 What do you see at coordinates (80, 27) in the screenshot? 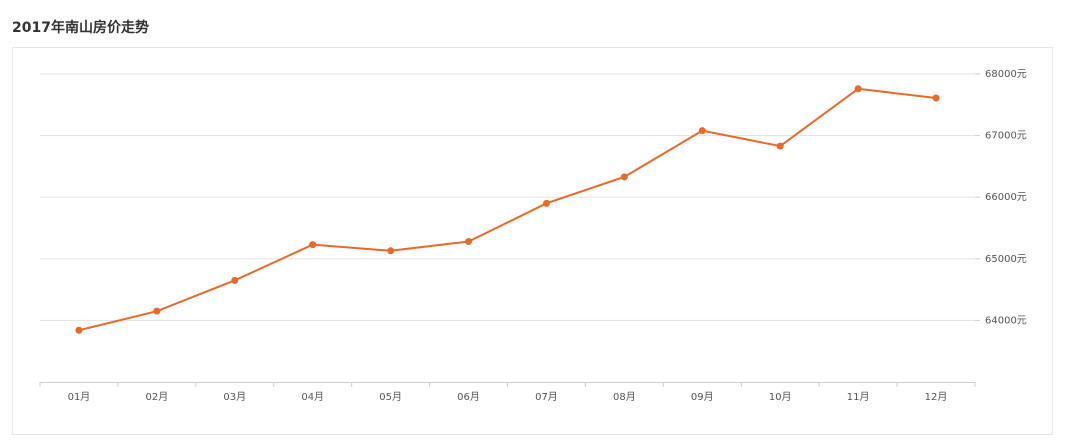
I see `chart-title: 2017年南山房价走势` at bounding box center [80, 27].